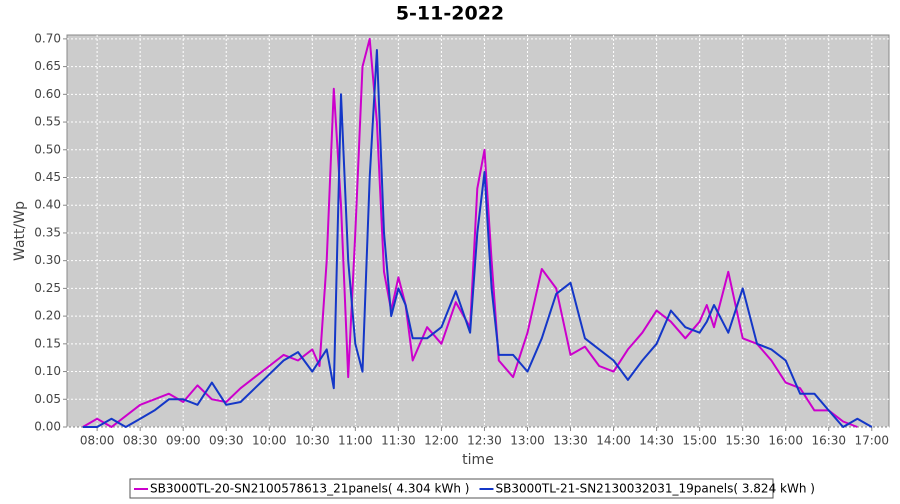  Describe the element at coordinates (47, 371) in the screenshot. I see `y-tick-label: 0.10` at that location.